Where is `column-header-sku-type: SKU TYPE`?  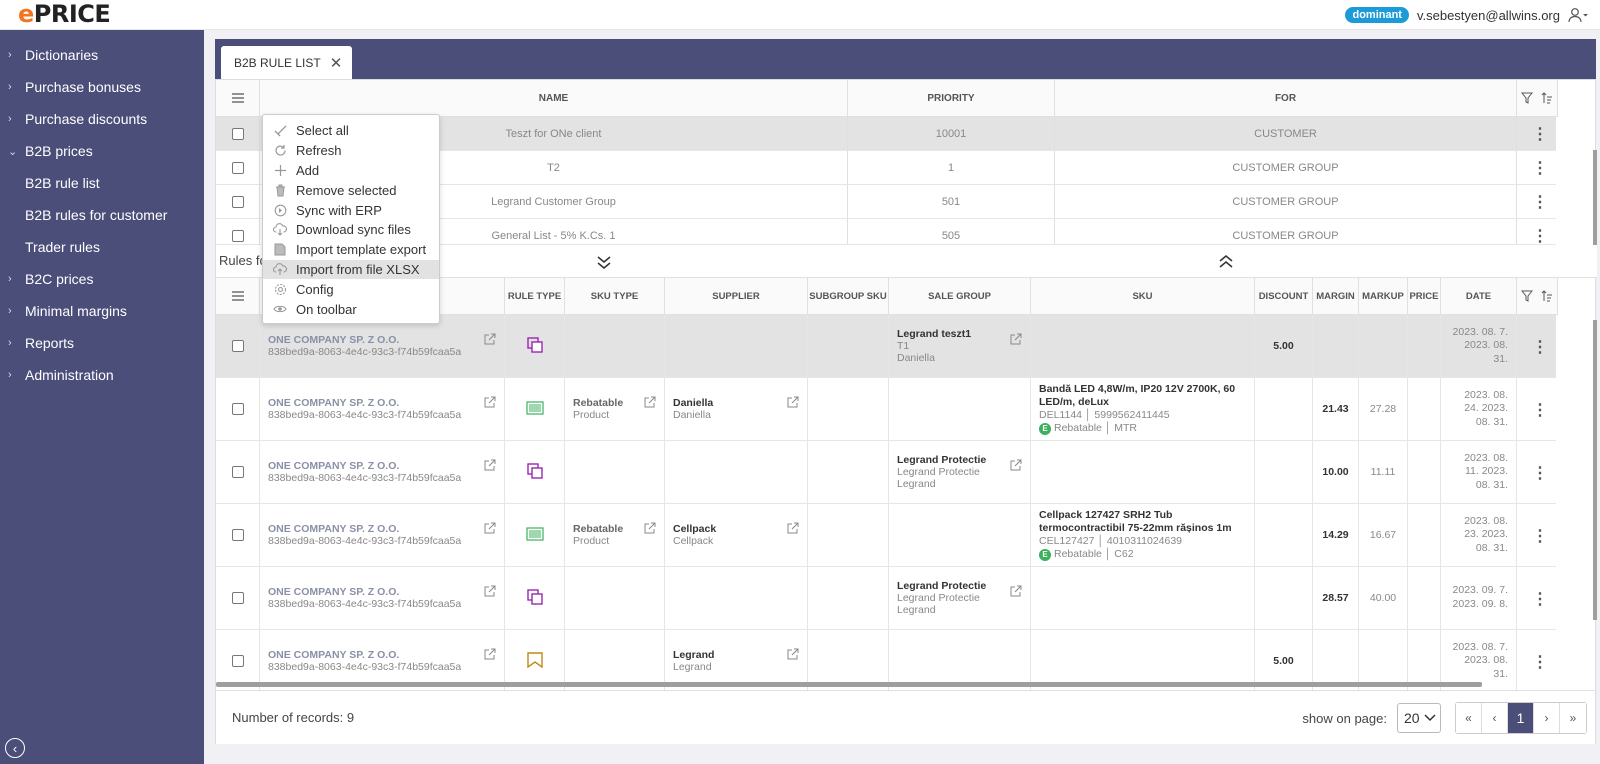
column-header-sku-type: SKU TYPE is located at coordinates (615, 296).